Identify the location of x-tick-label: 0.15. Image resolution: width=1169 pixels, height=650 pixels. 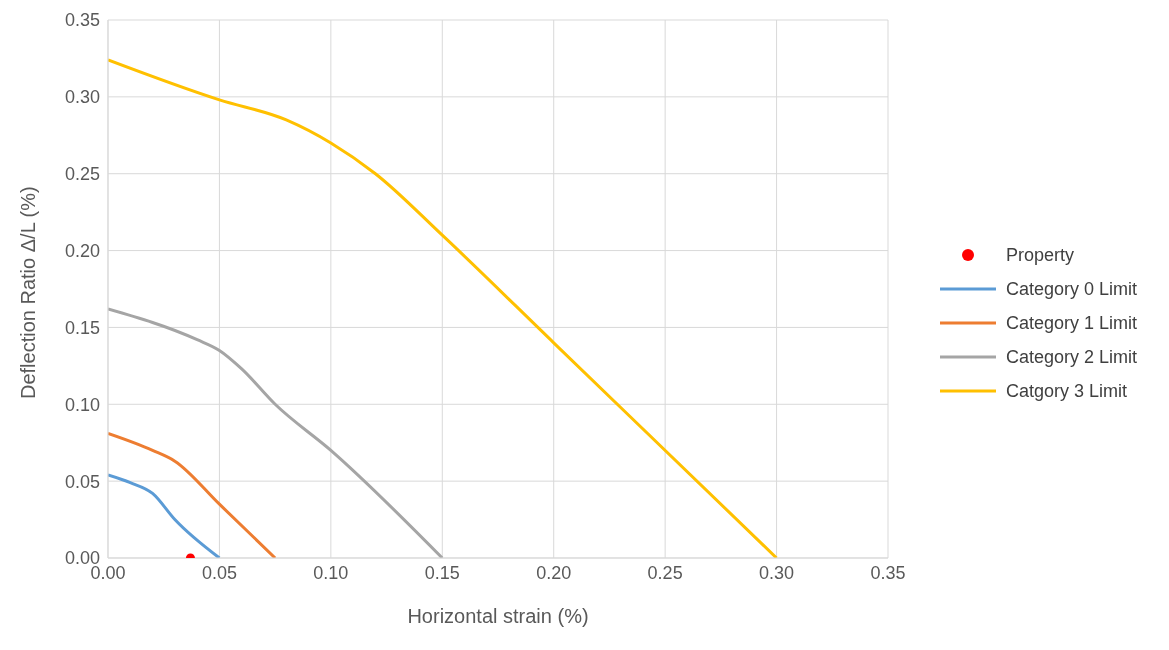
(442, 572).